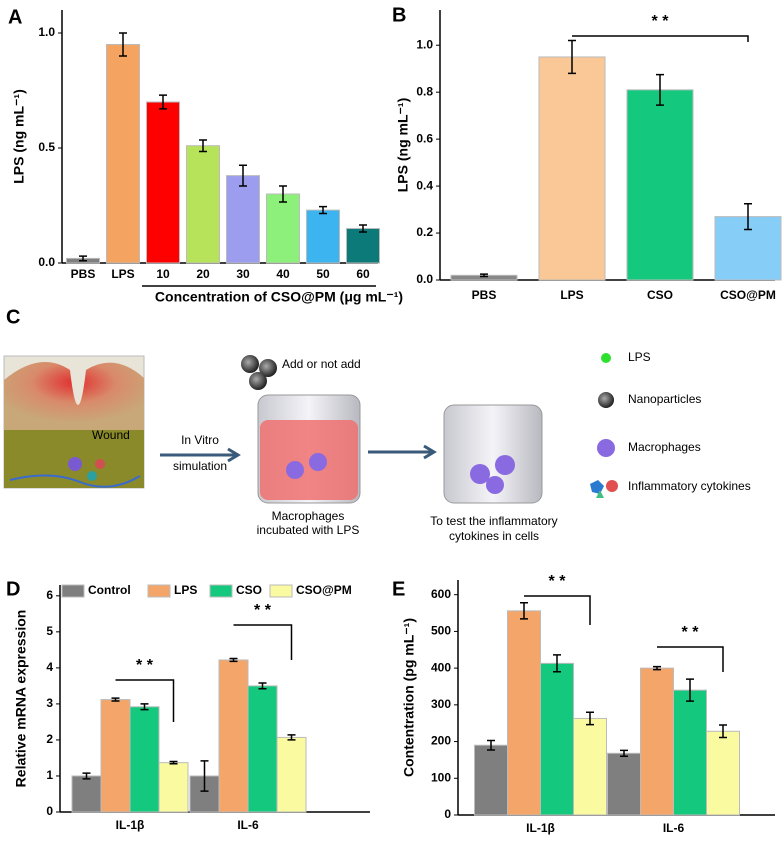  Describe the element at coordinates (441, 667) in the screenshot. I see `y-tick-label: 400` at that location.